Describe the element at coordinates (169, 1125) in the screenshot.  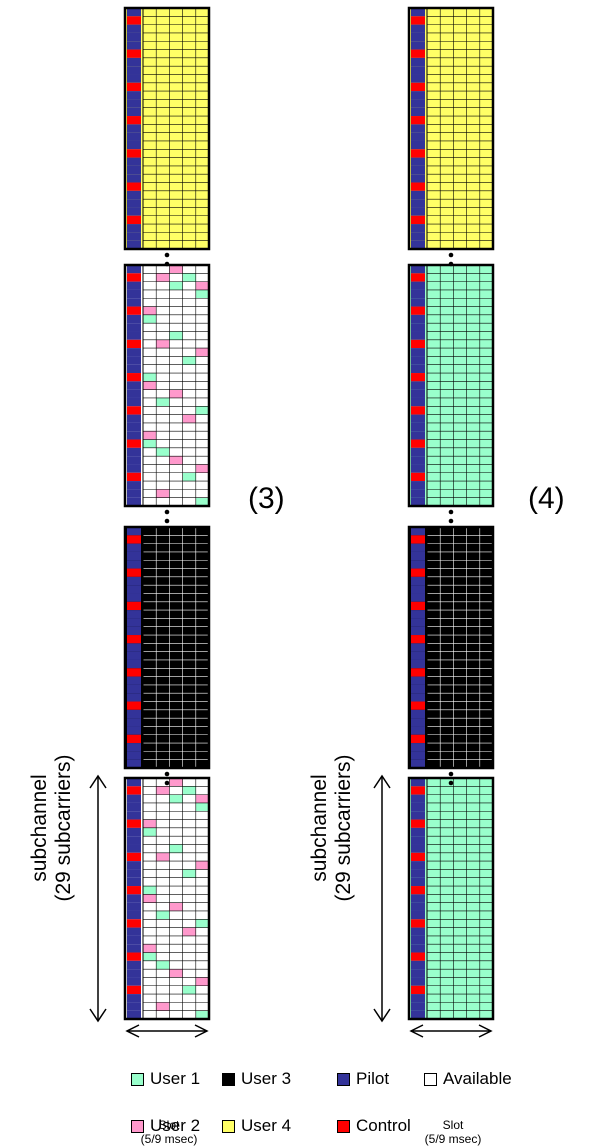
I see `slot-label-title: Slot` at that location.